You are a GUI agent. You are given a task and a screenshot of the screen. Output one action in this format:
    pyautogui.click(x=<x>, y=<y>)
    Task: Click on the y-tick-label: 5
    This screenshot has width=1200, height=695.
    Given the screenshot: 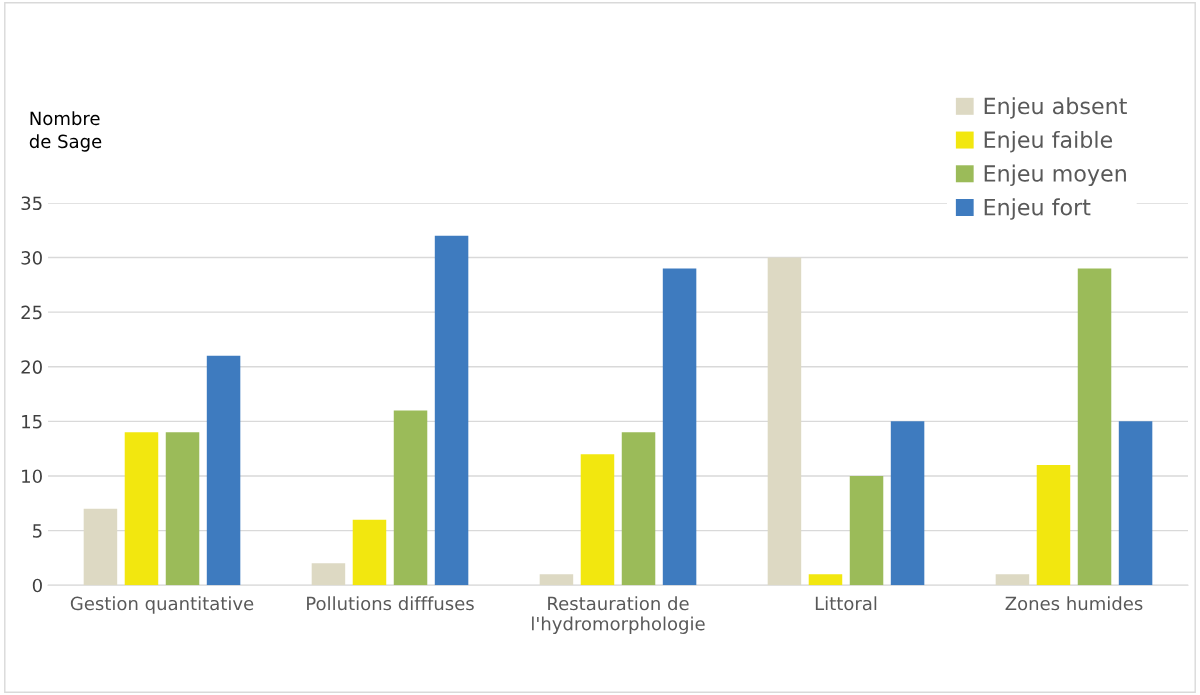 What is the action you would take?
    pyautogui.click(x=37, y=531)
    